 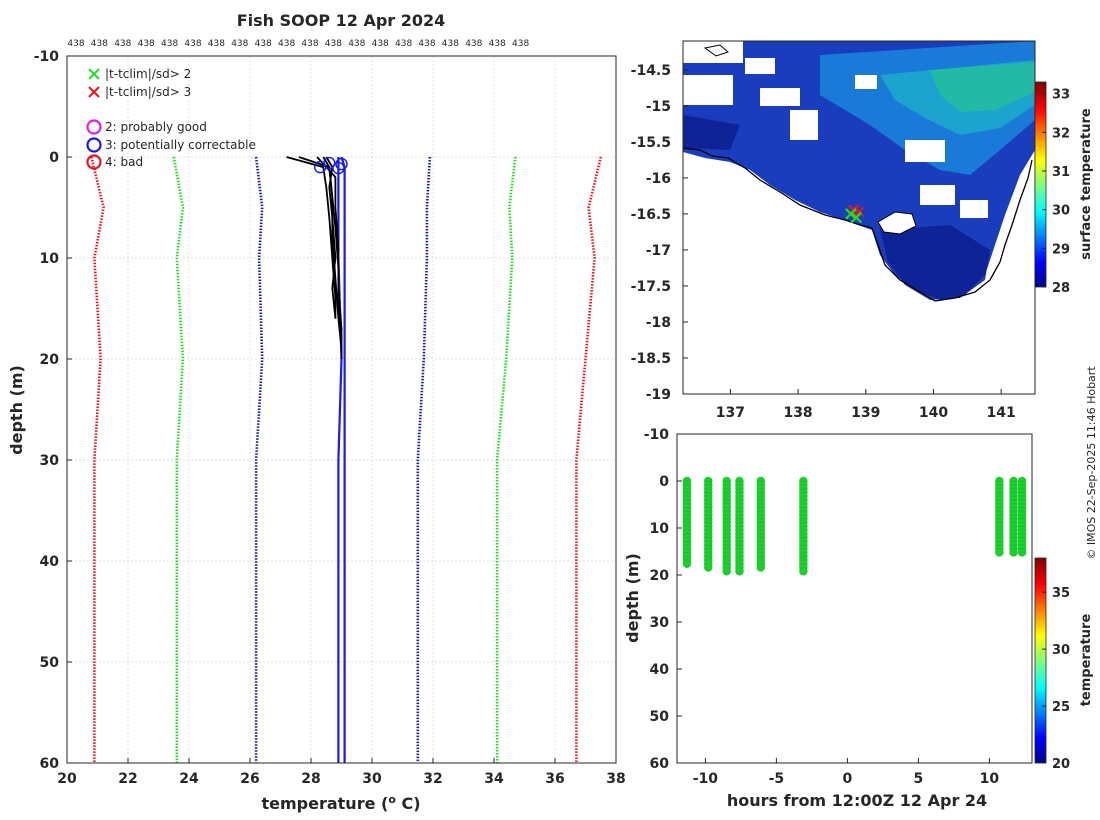 I want to click on map-y-tick-label: -16.5, so click(x=651, y=215).